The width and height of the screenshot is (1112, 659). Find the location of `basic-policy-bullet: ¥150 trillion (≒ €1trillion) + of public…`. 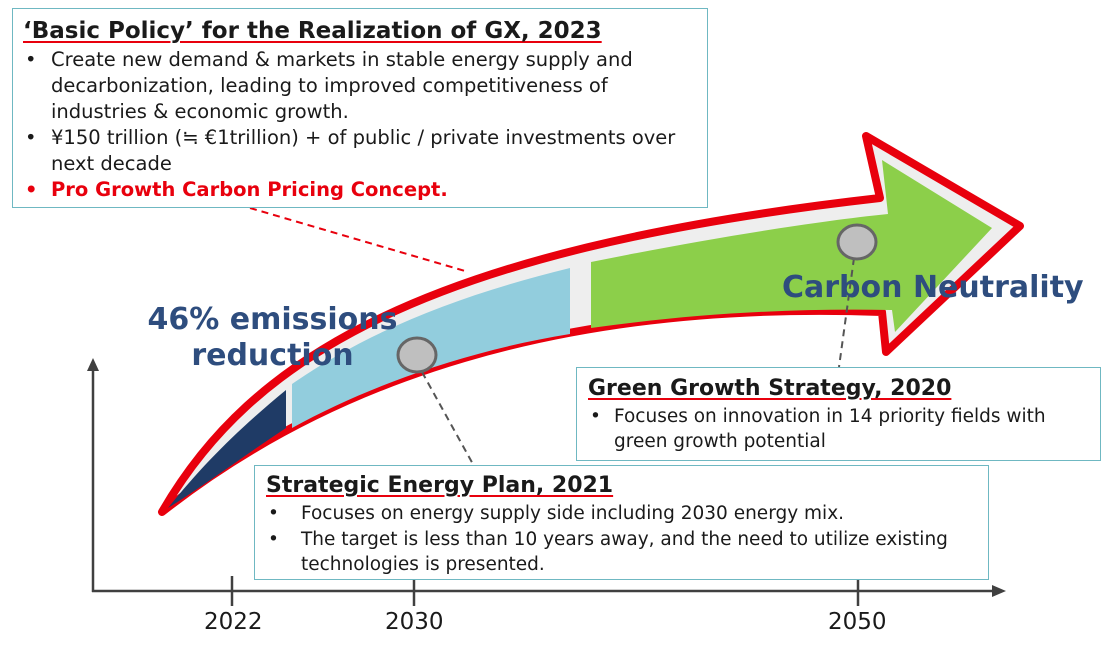

basic-policy-bullet: ¥150 trillion (≒ €1trillion) + of public… is located at coordinates (365, 151).